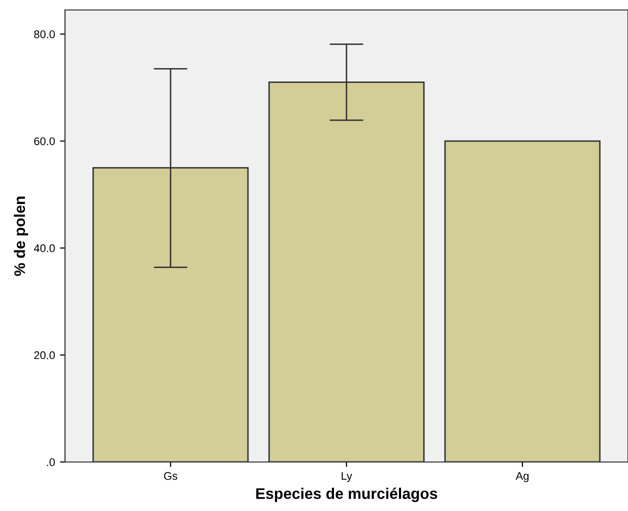 The width and height of the screenshot is (628, 511). I want to click on x-axis-title: Especies de murciélagos, so click(347, 495).